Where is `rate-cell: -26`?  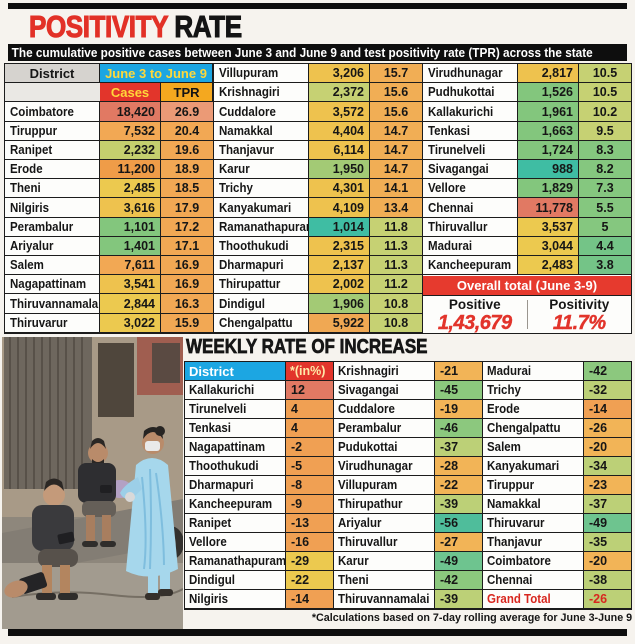 rate-cell: -26 is located at coordinates (607, 429).